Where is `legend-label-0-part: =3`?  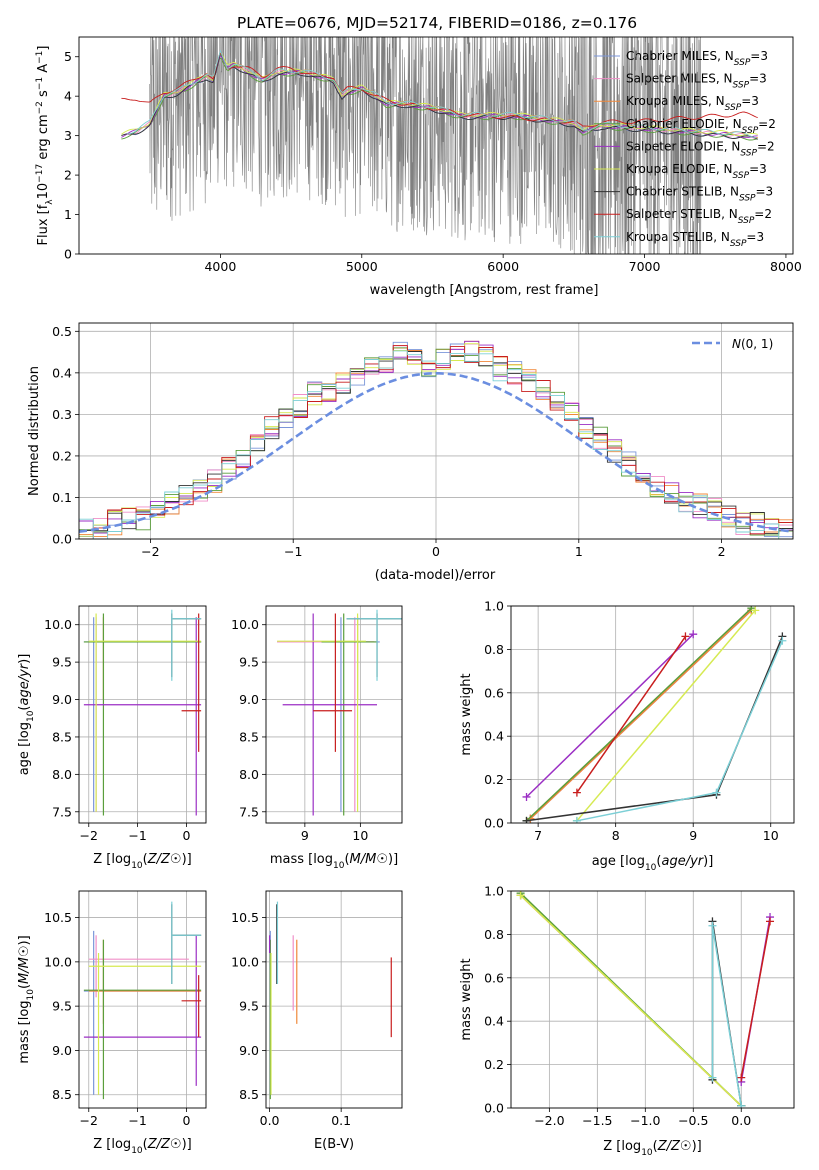
legend-label-0-part: =3 is located at coordinates (759, 56).